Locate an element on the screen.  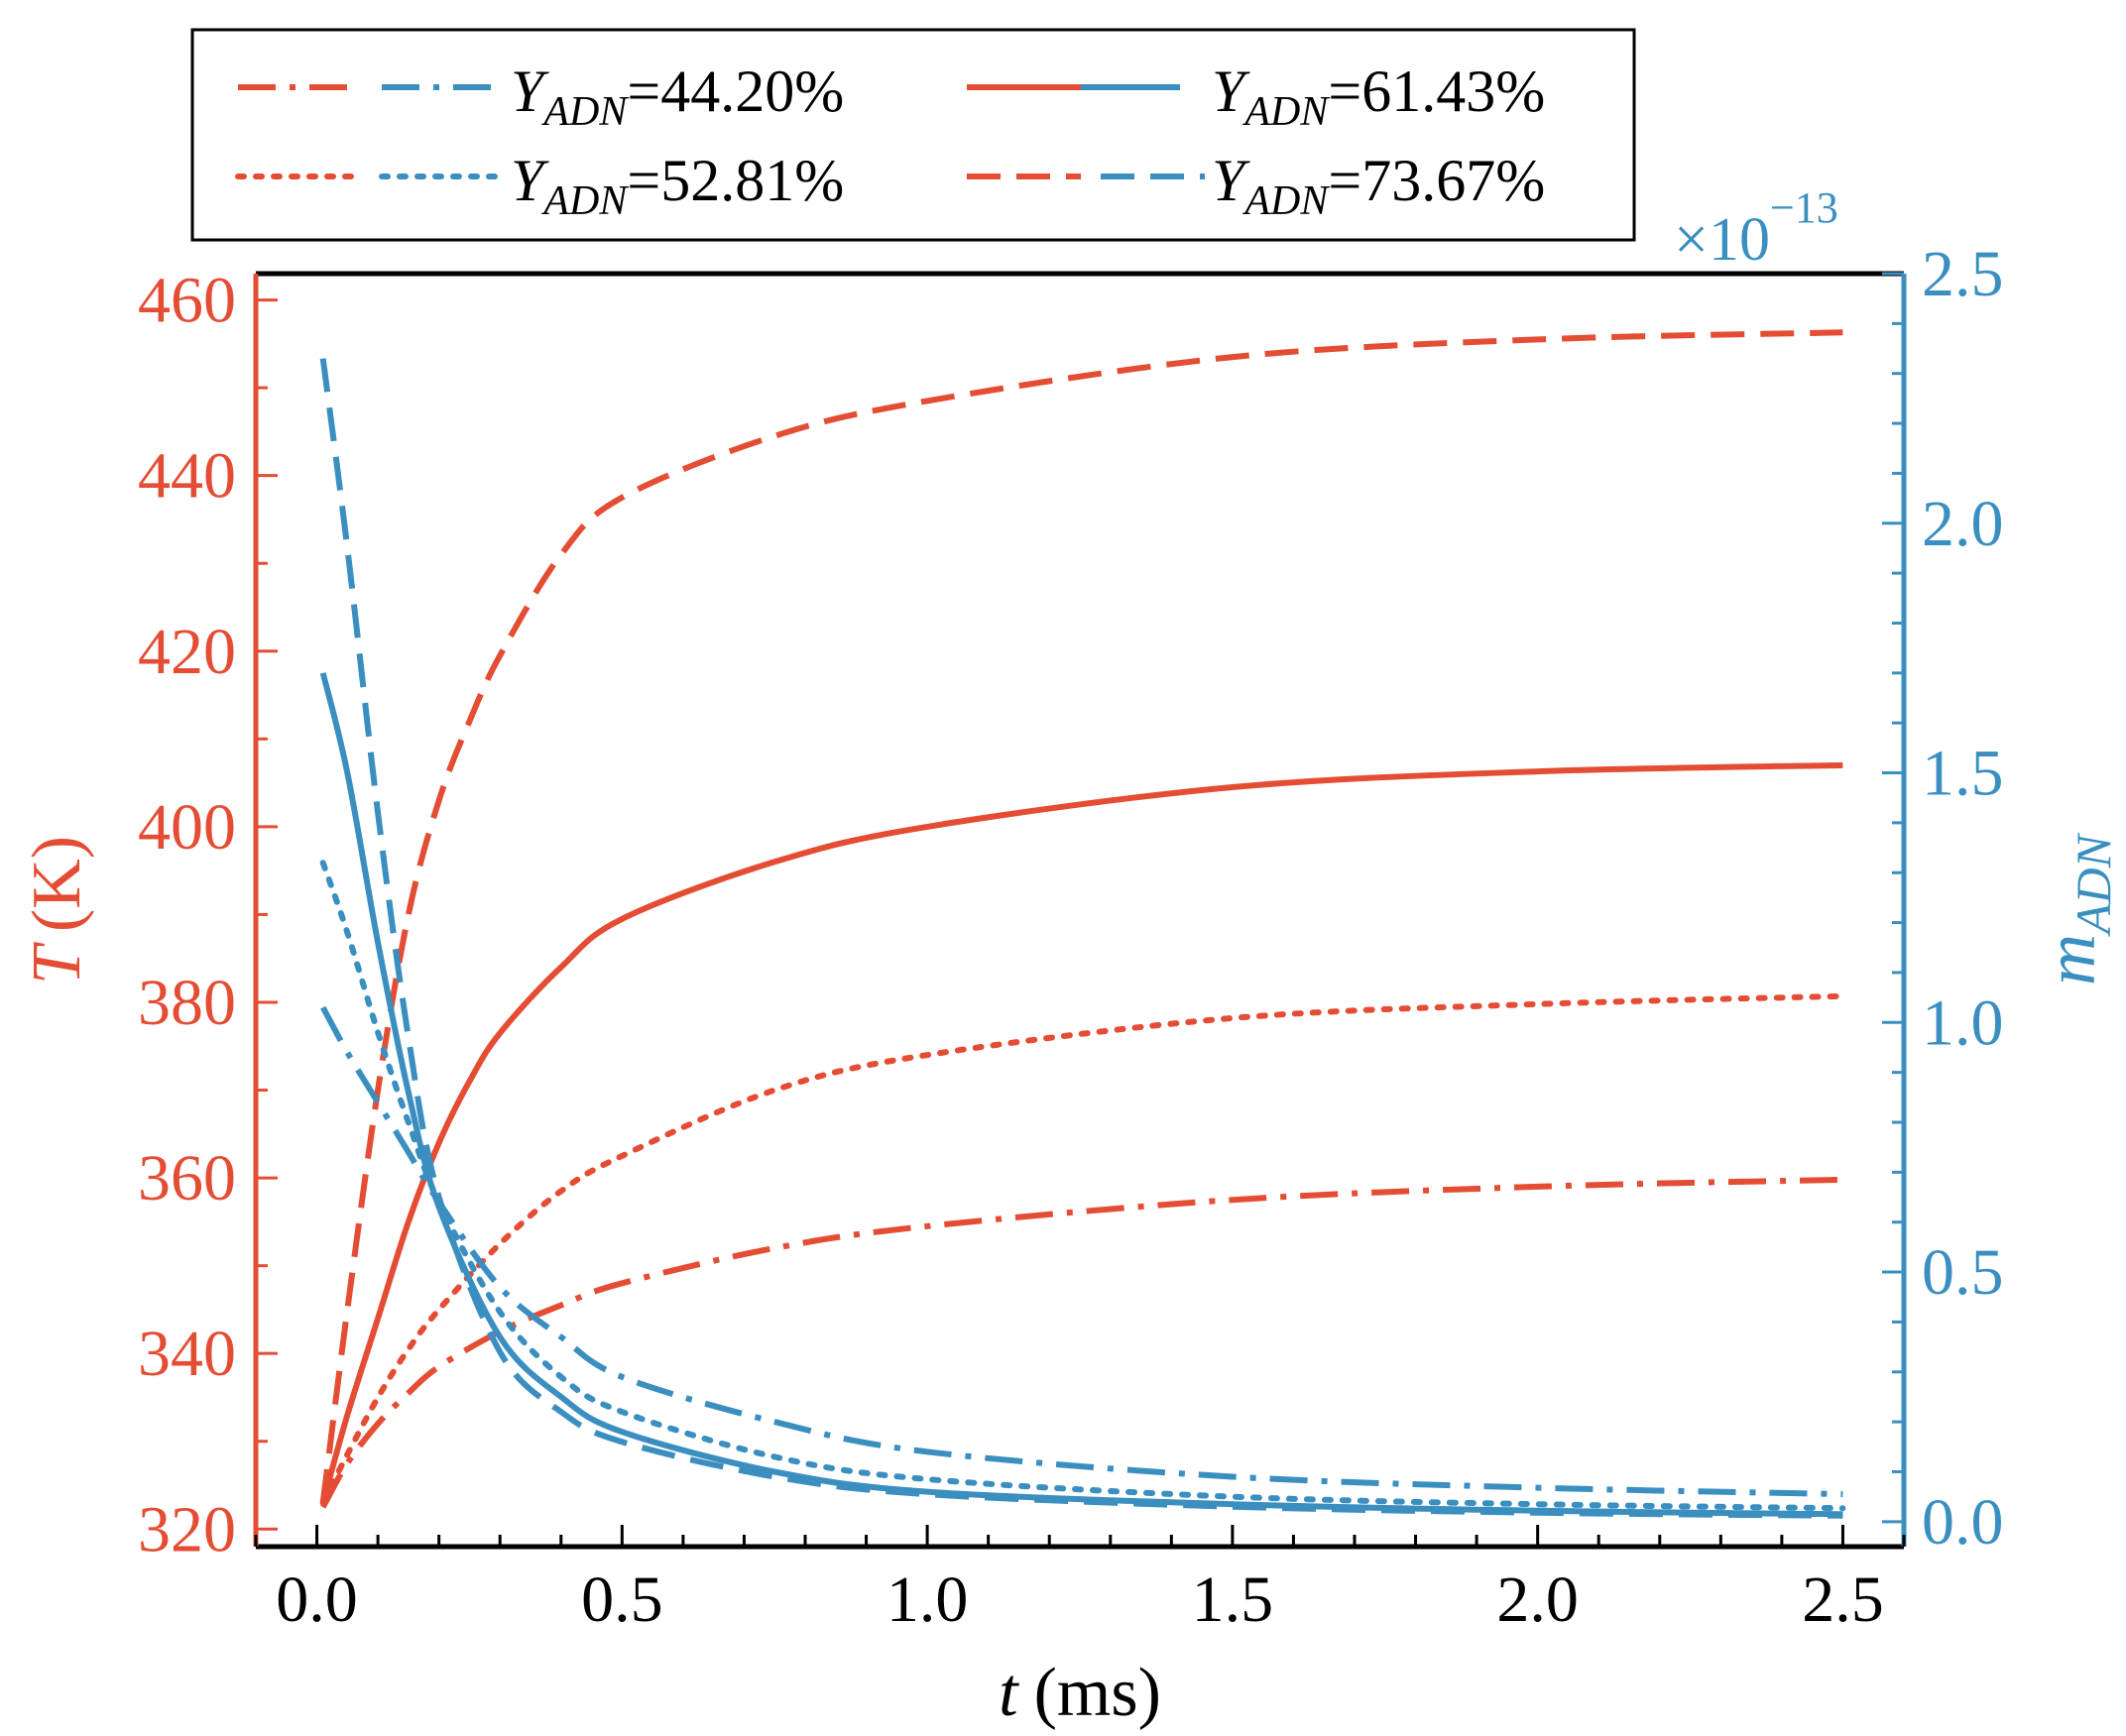
x-axis-title: t (ms) is located at coordinates (1080, 1693).